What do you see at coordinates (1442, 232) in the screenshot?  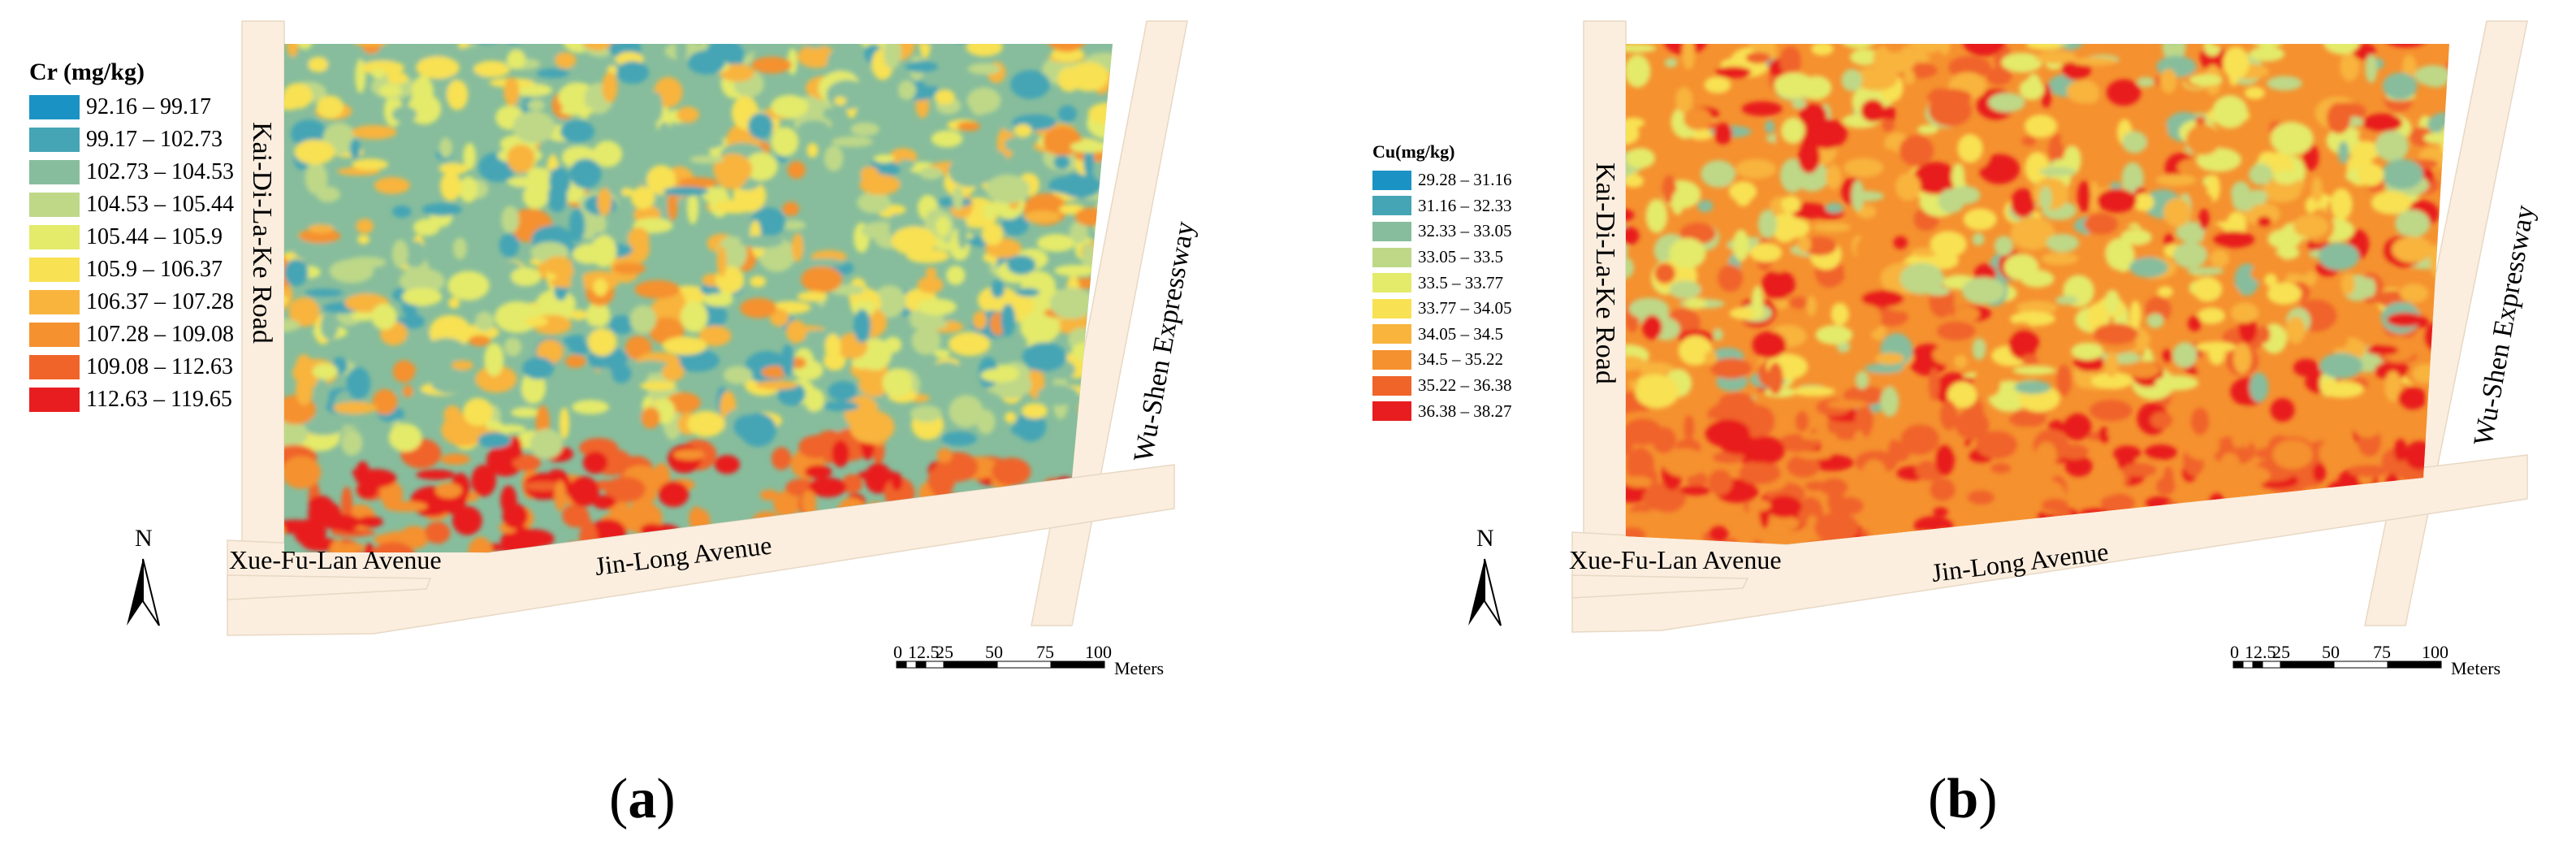 I see `legend-item-b-2: 32.33 – 33.05` at bounding box center [1442, 232].